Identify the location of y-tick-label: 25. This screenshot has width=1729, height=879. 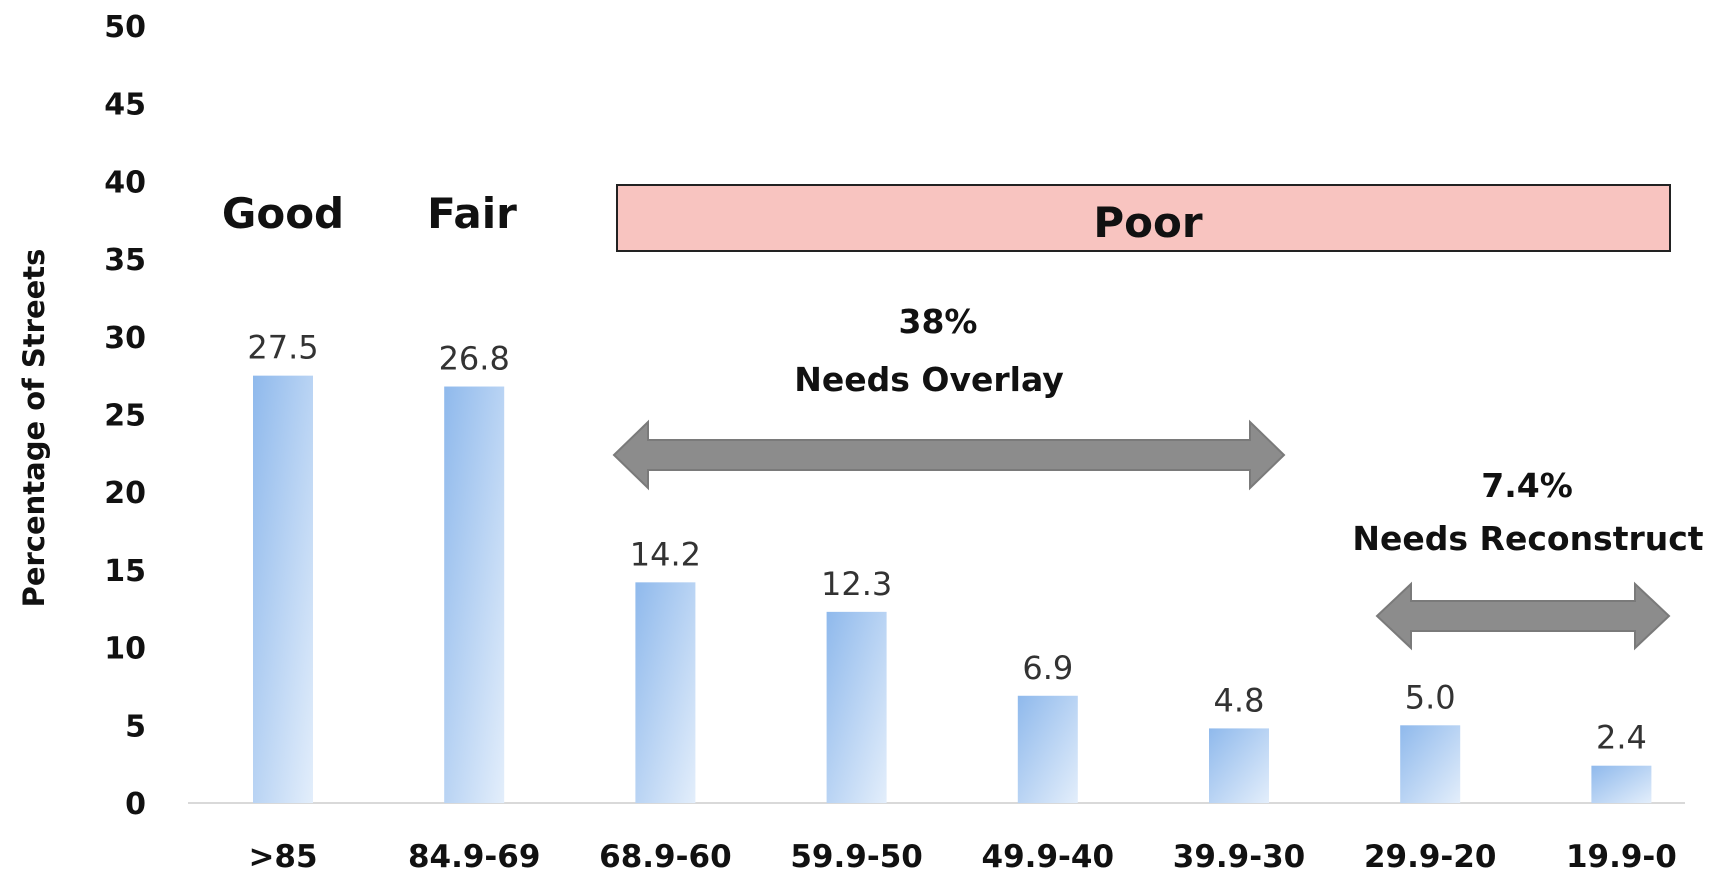
(125, 416).